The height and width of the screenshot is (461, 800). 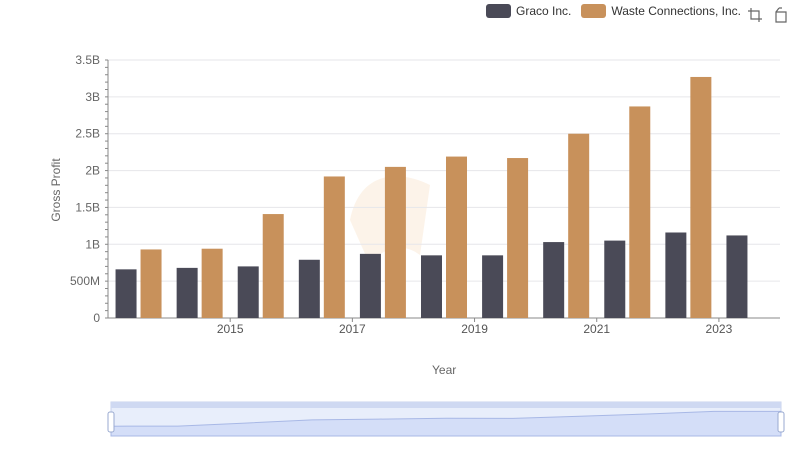 I want to click on zoom-handle-right, so click(x=781, y=422).